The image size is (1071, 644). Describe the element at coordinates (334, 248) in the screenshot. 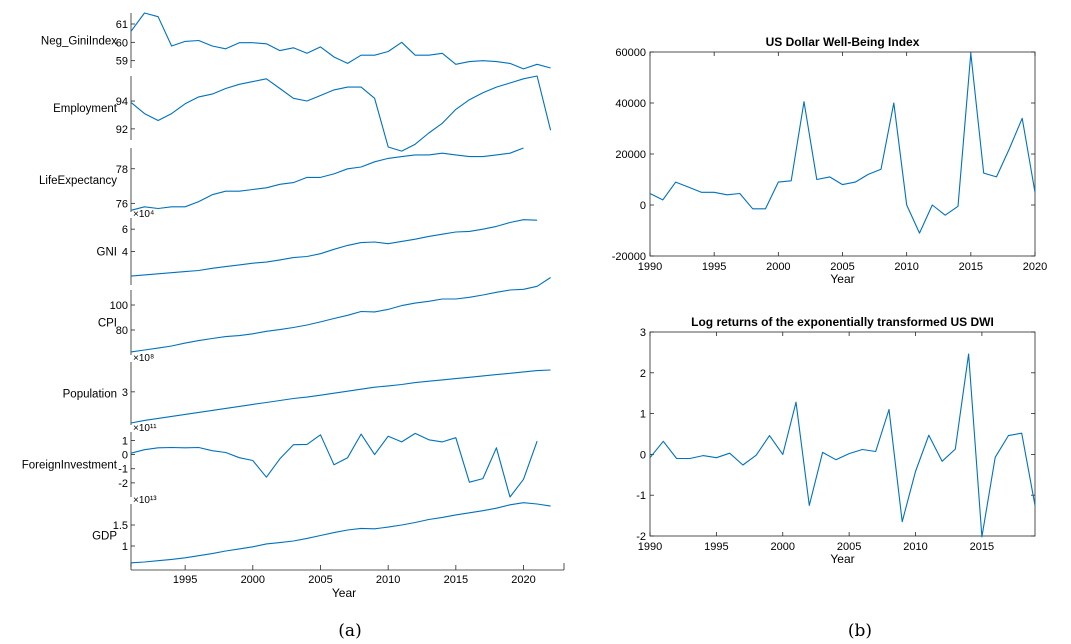

I see `line-gni` at that location.